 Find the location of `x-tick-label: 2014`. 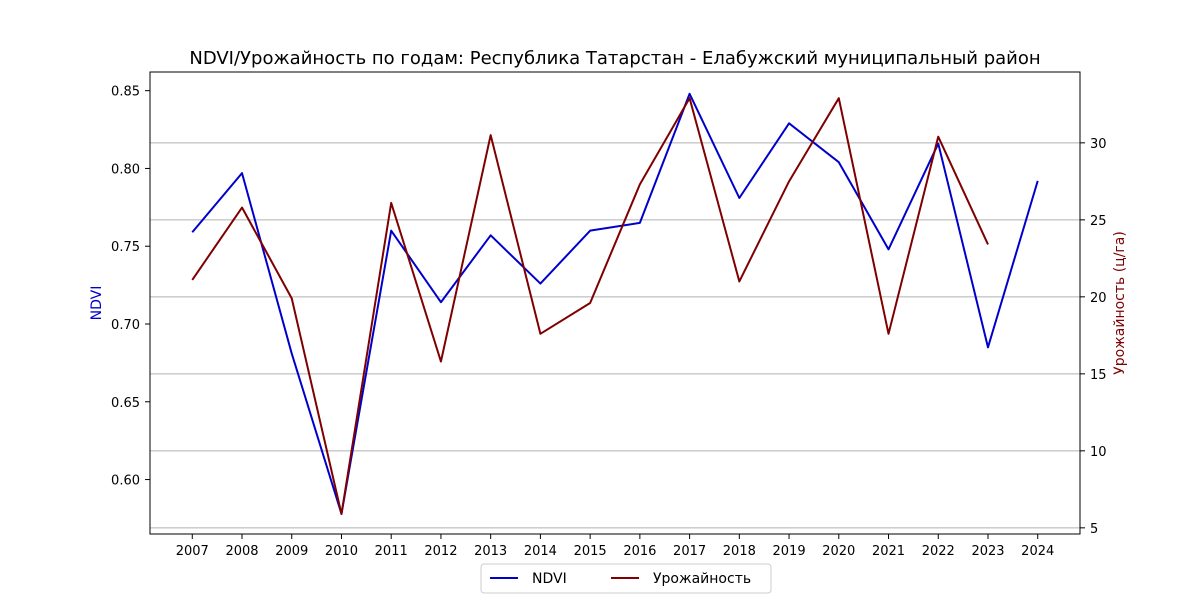

x-tick-label: 2014 is located at coordinates (540, 551).